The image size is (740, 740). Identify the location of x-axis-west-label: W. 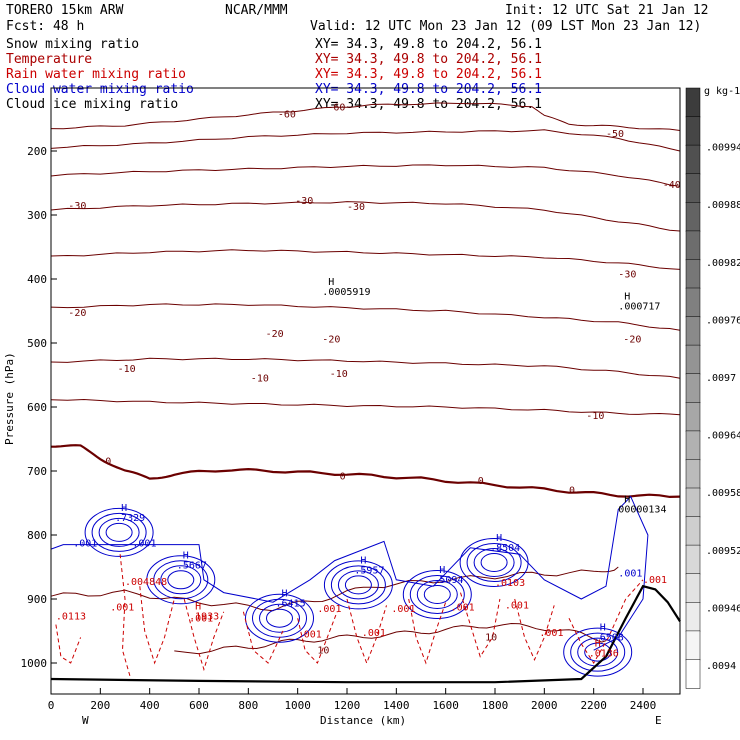
(85, 720).